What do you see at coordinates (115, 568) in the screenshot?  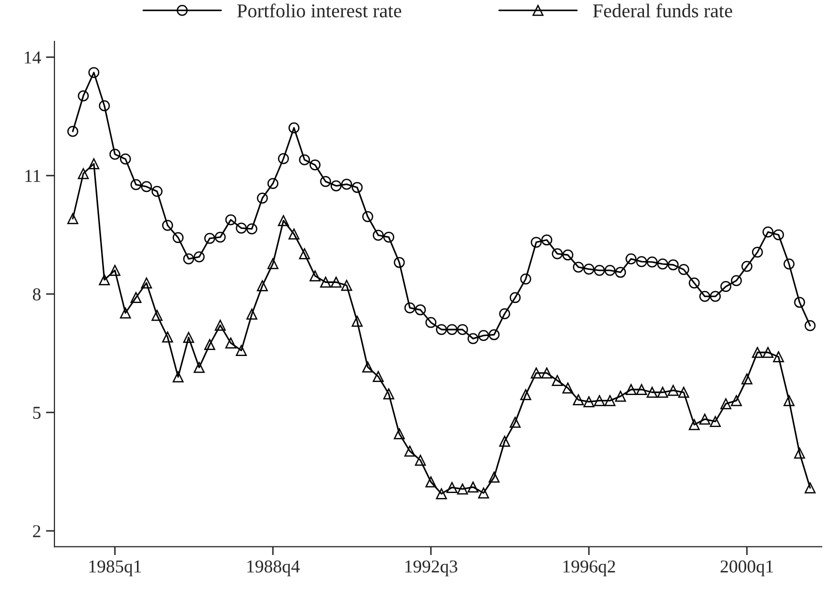 I see `x-tick-label: 1985q1` at bounding box center [115, 568].